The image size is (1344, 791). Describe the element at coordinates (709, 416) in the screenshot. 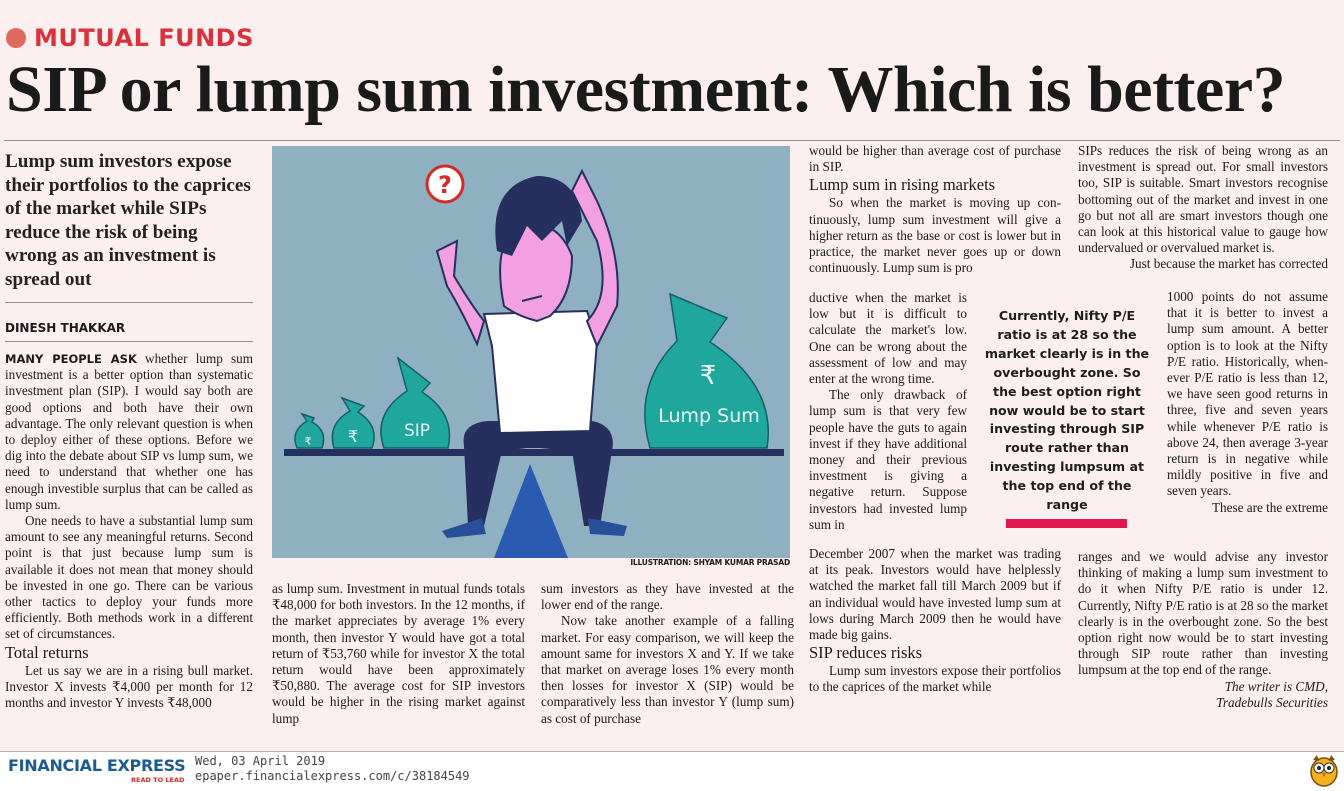

I see `bag-lump-label: Lump Sum` at that location.